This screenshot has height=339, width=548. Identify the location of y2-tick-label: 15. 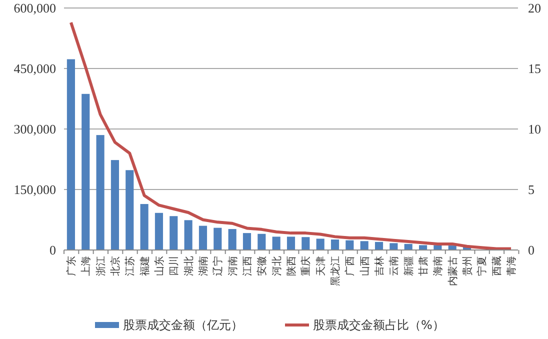
(534, 68).